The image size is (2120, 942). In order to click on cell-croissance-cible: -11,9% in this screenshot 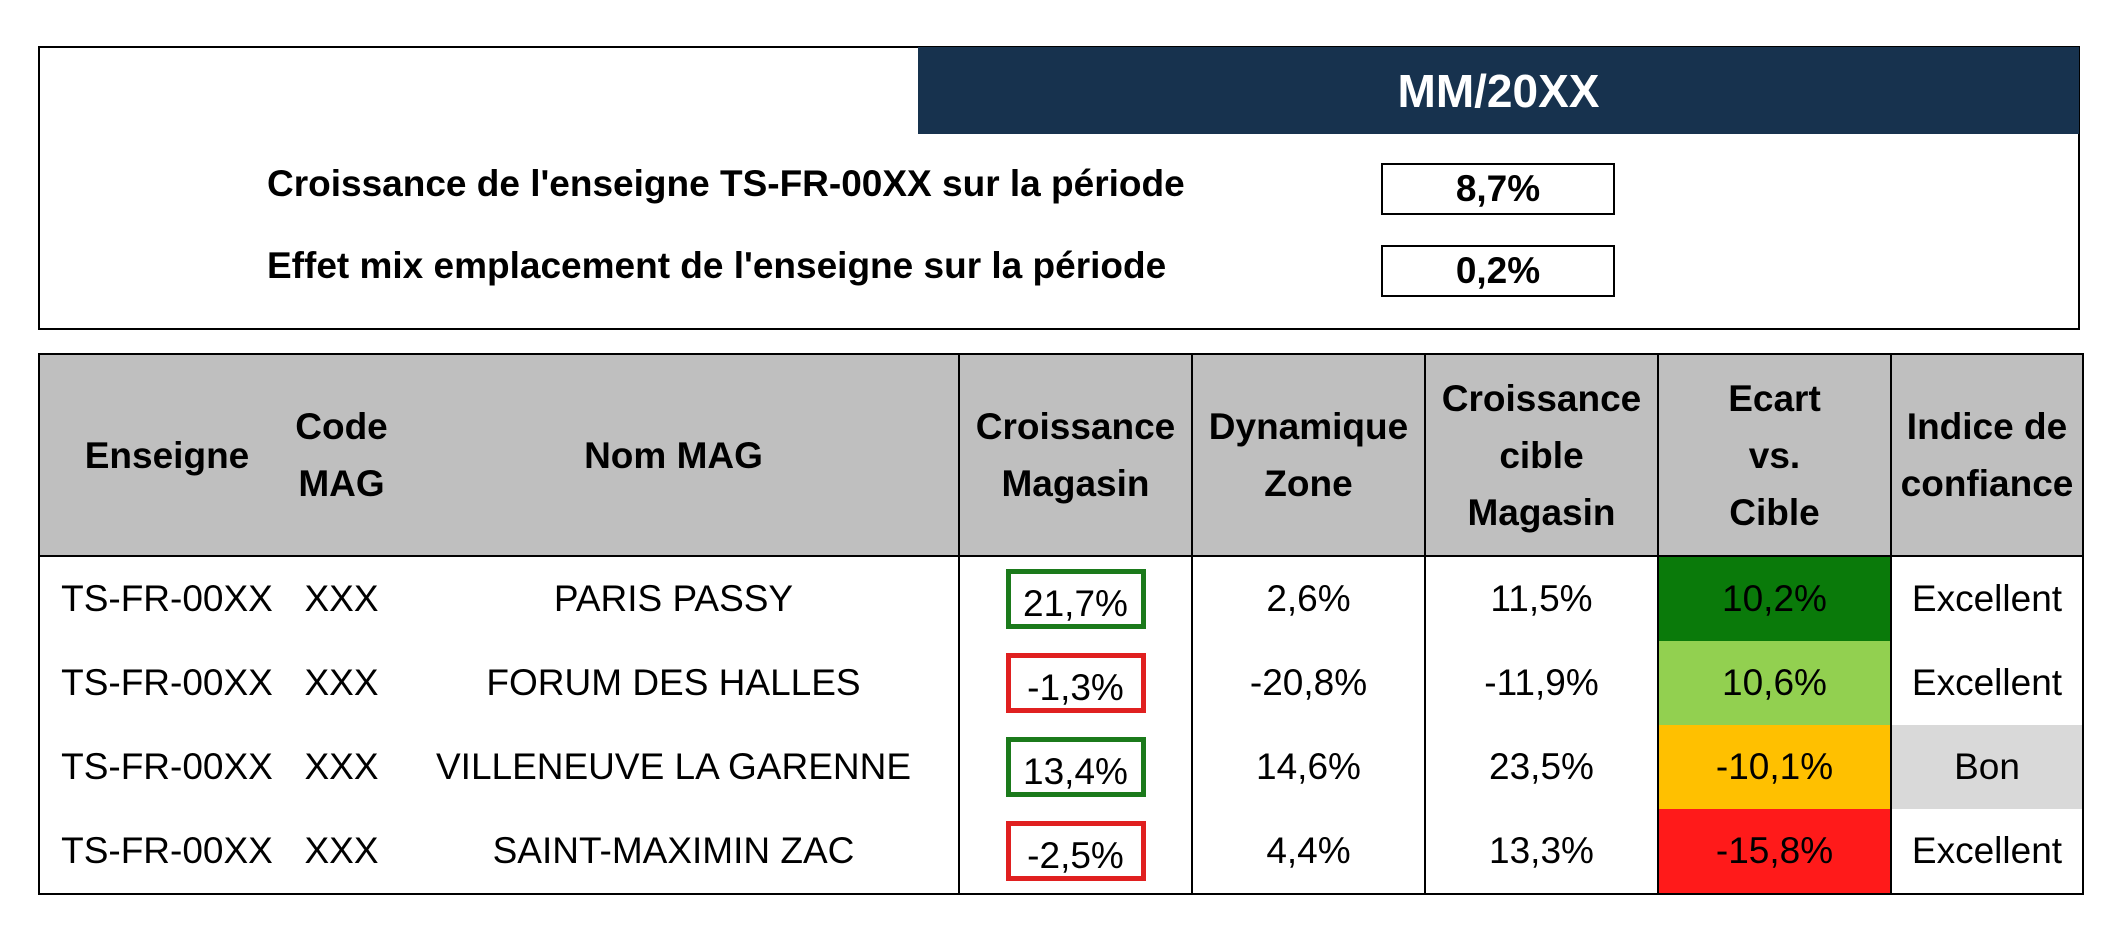, I will do `click(1541, 683)`.